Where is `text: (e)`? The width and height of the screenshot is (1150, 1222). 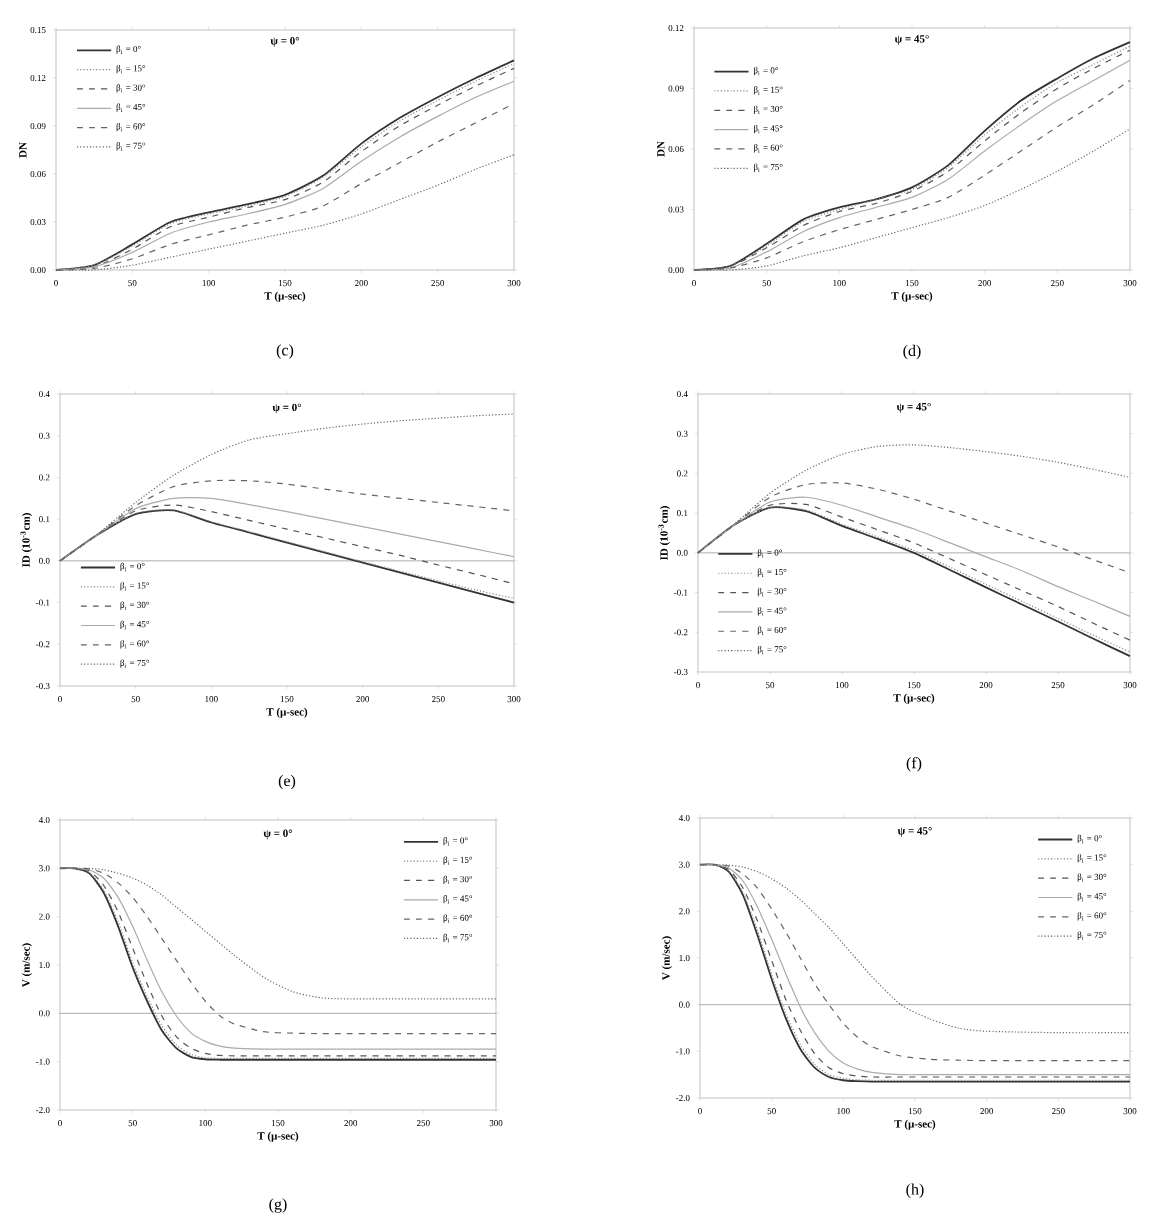
text: (e) is located at coordinates (287, 782).